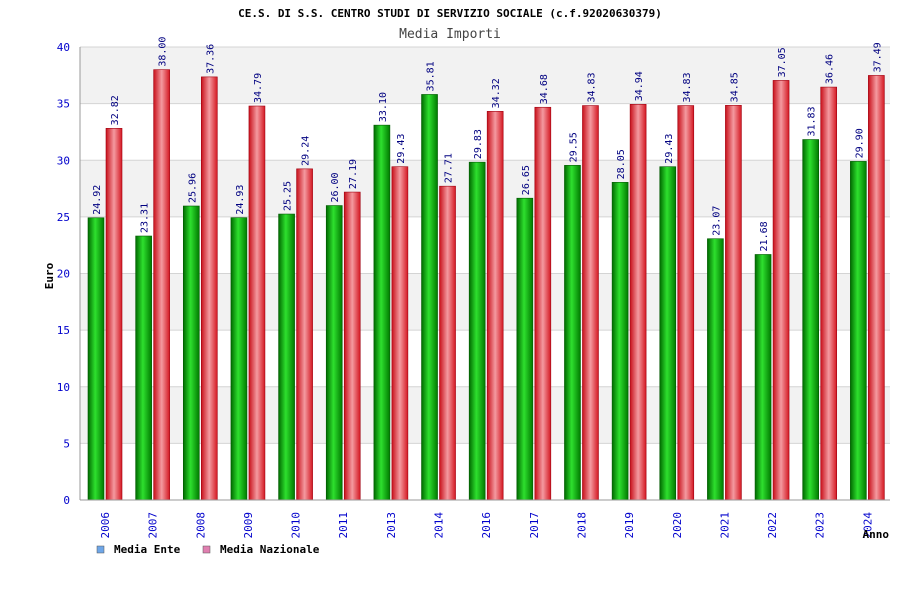 This screenshot has height=604, width=900. I want to click on y-tick-label: 35, so click(63, 104).